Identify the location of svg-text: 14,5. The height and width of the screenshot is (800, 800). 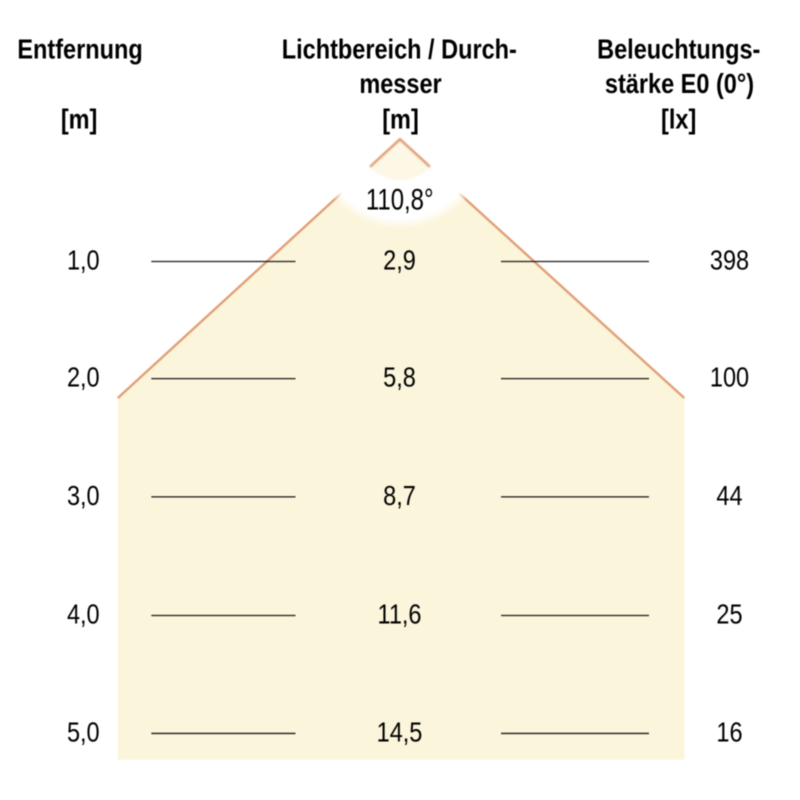
(400, 733).